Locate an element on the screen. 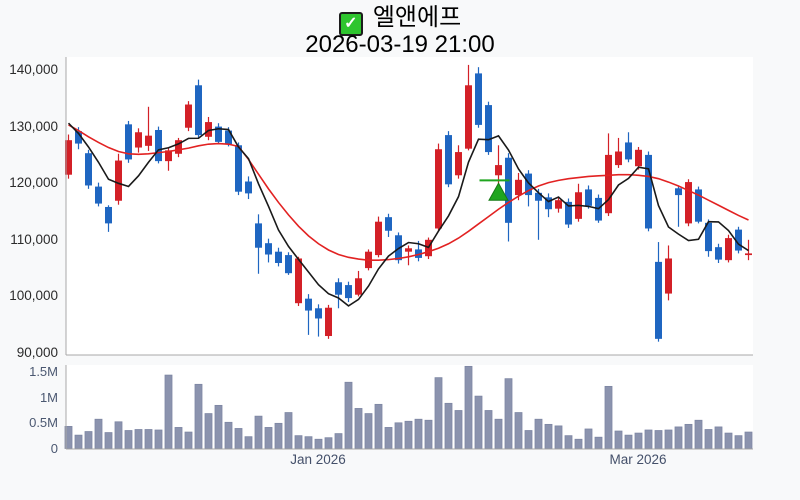 The height and width of the screenshot is (500, 800). x-label-mar-2026: Mar 2026 is located at coordinates (638, 459).